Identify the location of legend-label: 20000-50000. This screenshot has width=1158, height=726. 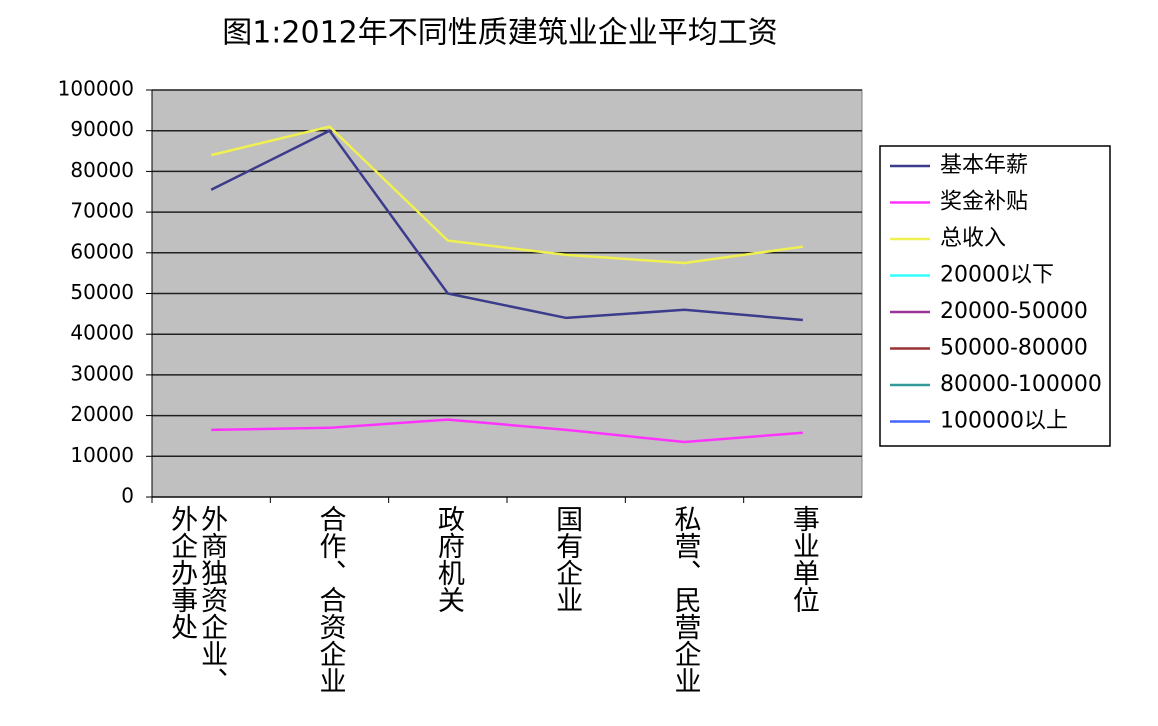
(1014, 311).